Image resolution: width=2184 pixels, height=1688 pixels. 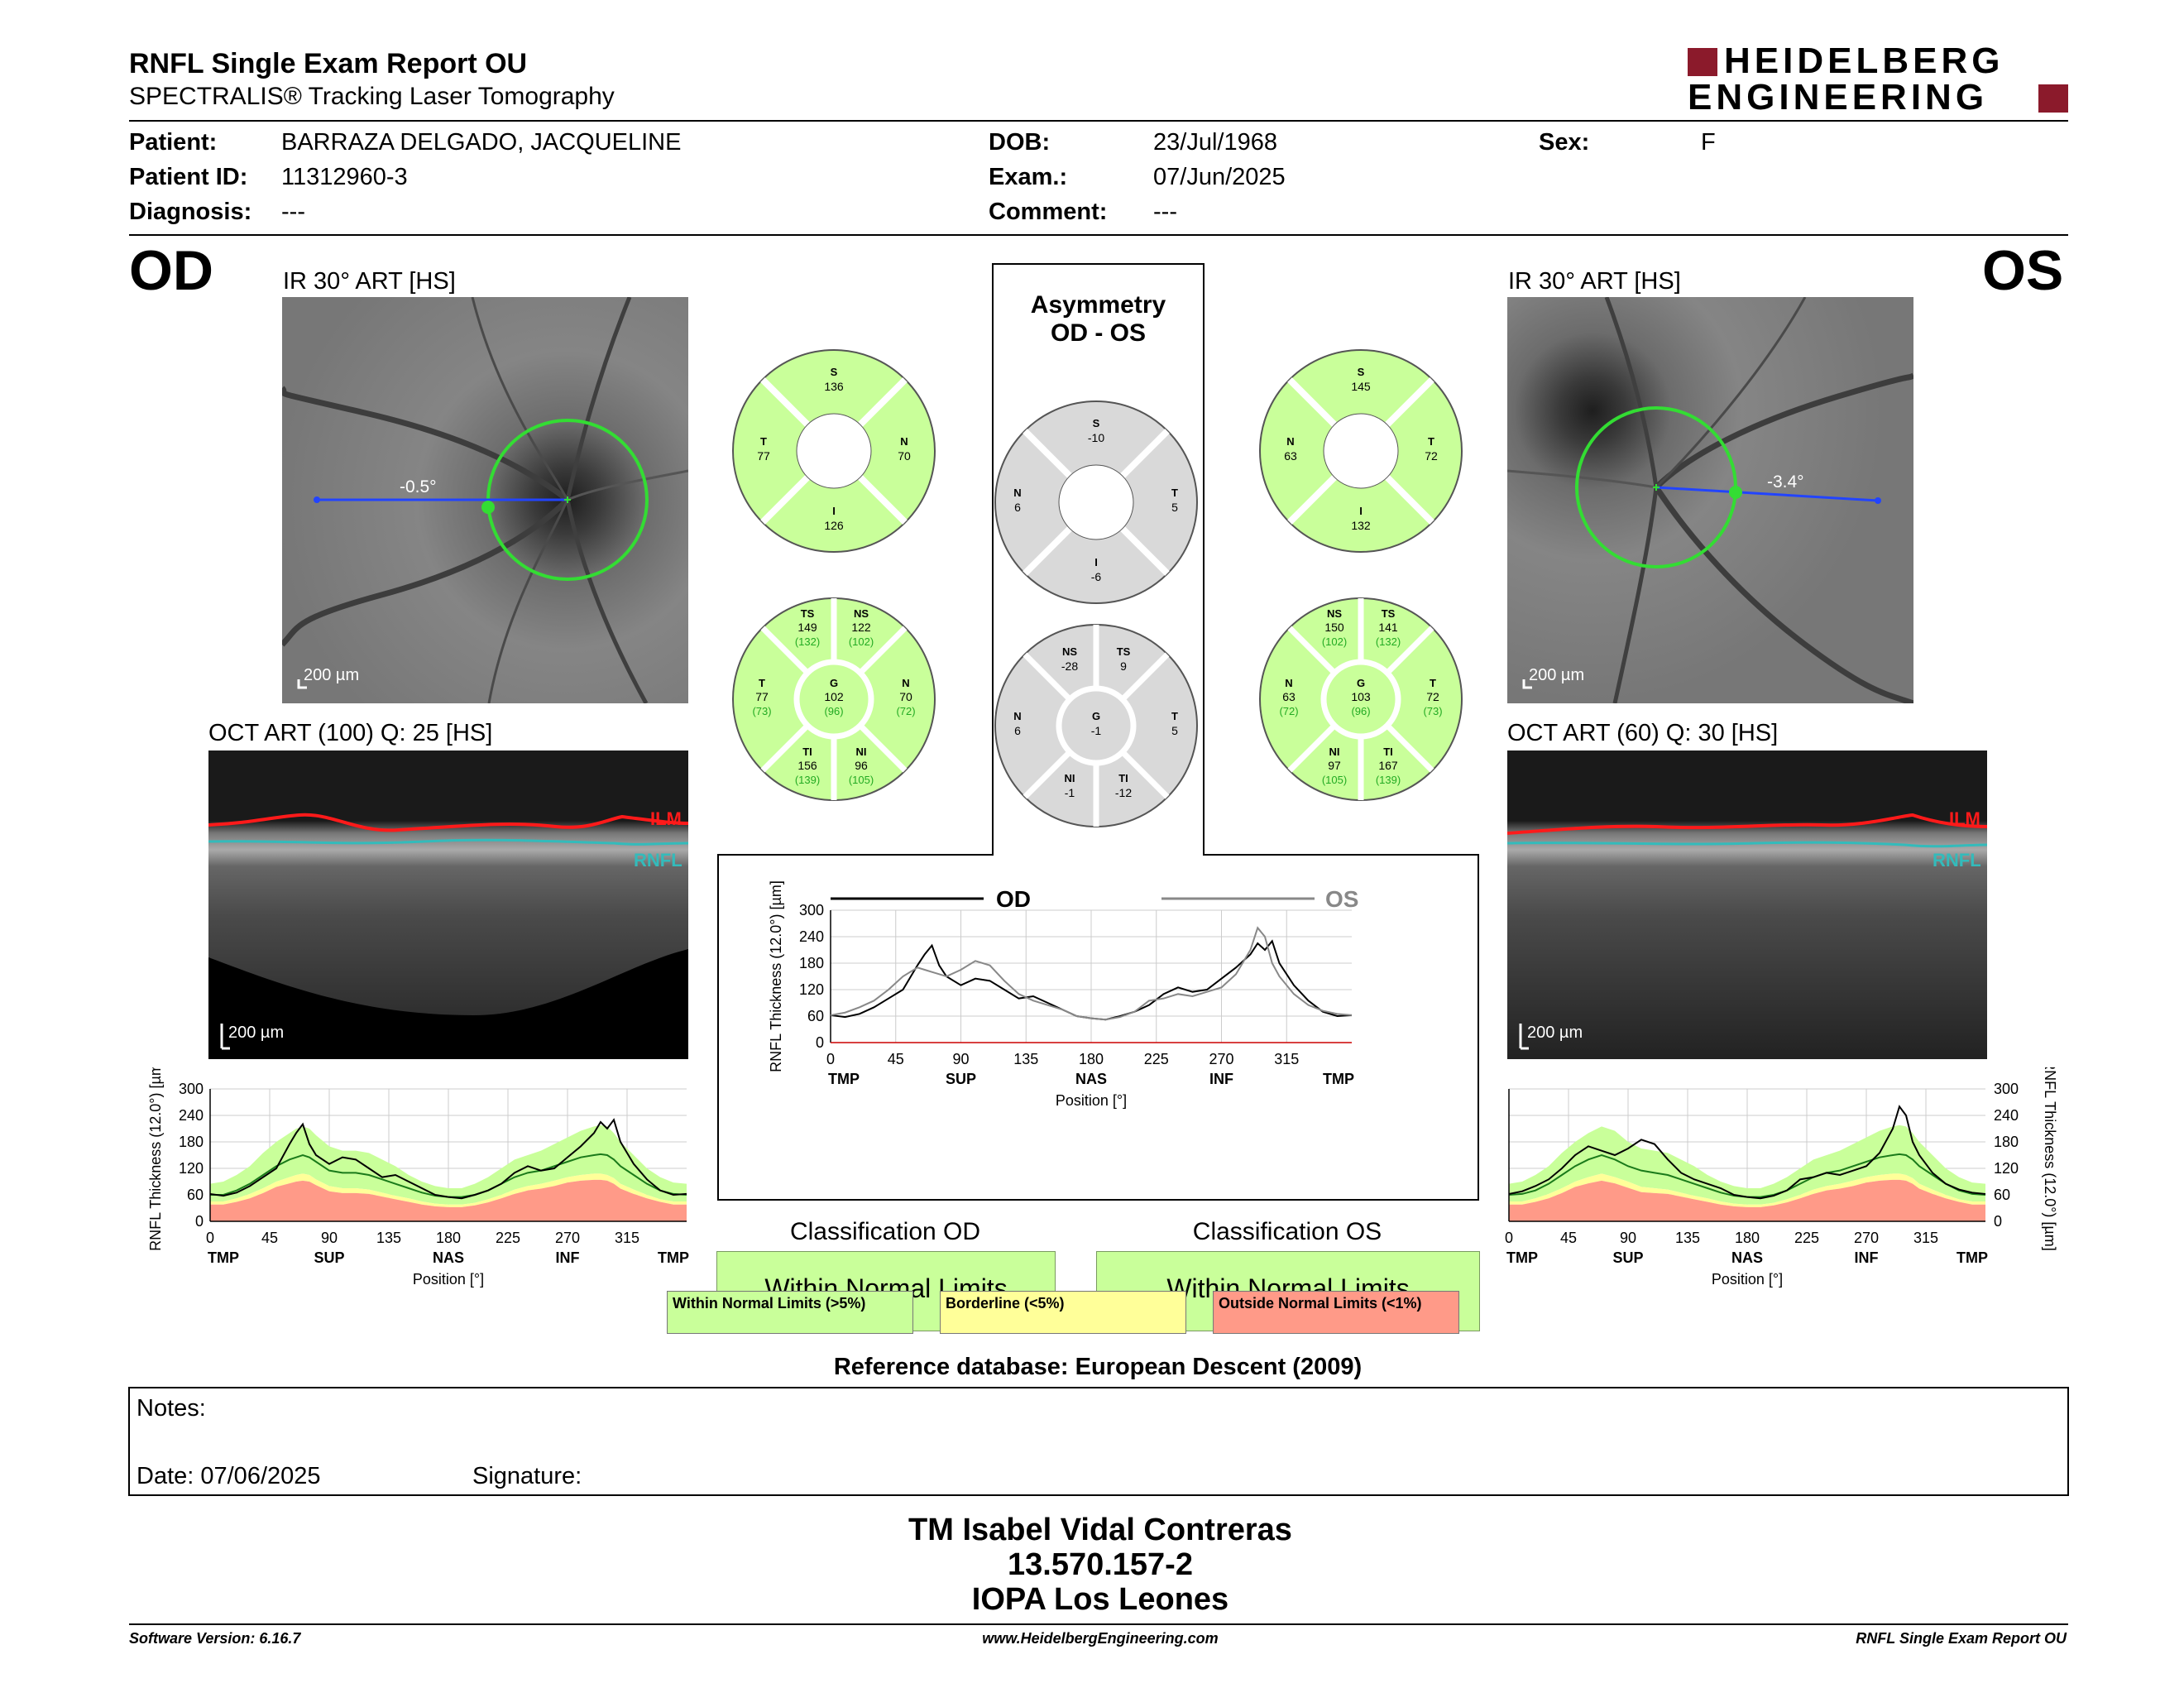 I want to click on os-t-value: 72, so click(x=1431, y=456).